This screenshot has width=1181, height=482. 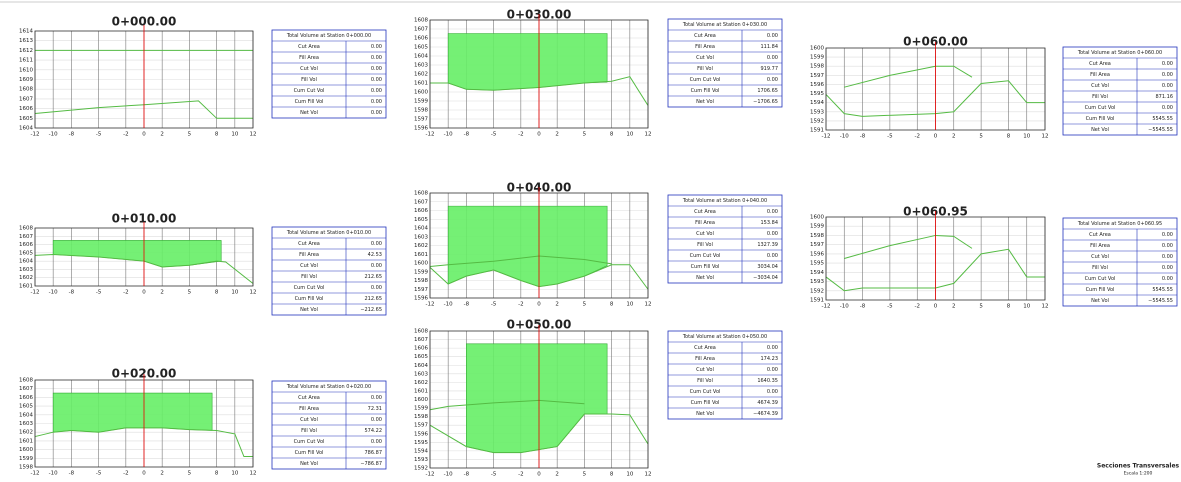 What do you see at coordinates (374, 431) in the screenshot?
I see `row-value: 574.22` at bounding box center [374, 431].